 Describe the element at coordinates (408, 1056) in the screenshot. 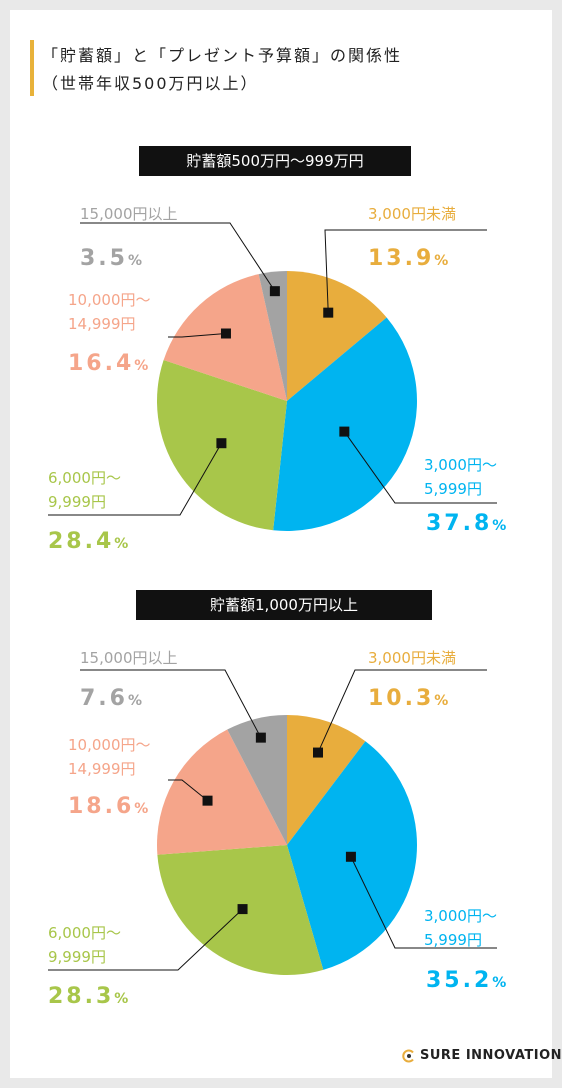

I see `brand-logo-icon` at that location.